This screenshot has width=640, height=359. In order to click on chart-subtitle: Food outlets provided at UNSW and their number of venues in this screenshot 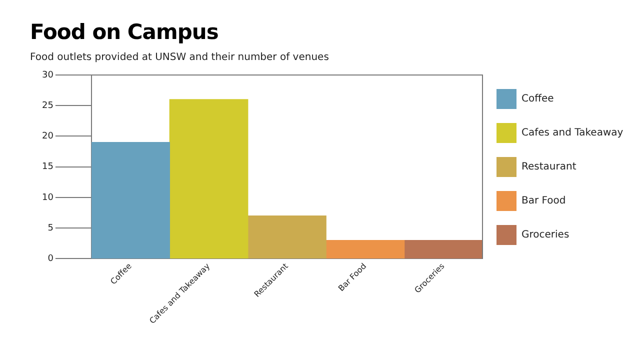, I will do `click(180, 57)`.